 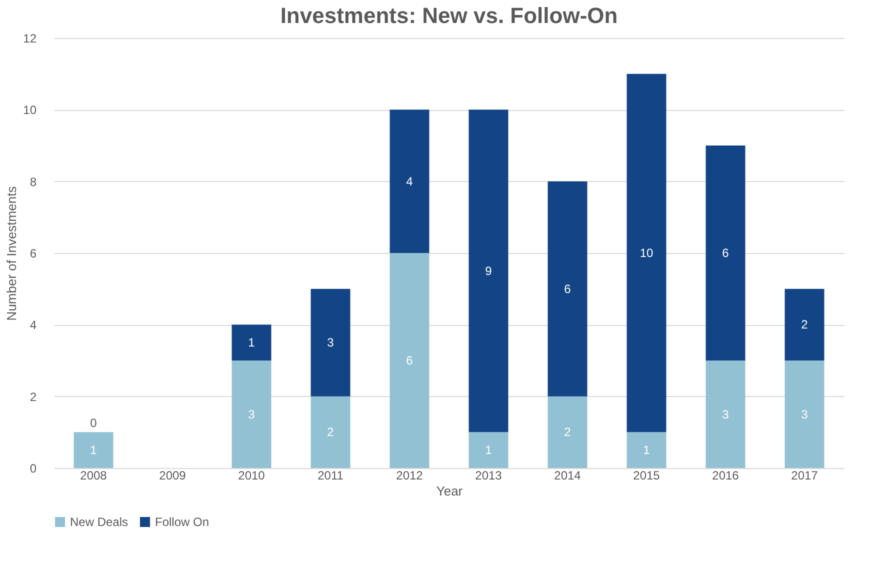 What do you see at coordinates (331, 475) in the screenshot?
I see `x-tick-label: 2011` at bounding box center [331, 475].